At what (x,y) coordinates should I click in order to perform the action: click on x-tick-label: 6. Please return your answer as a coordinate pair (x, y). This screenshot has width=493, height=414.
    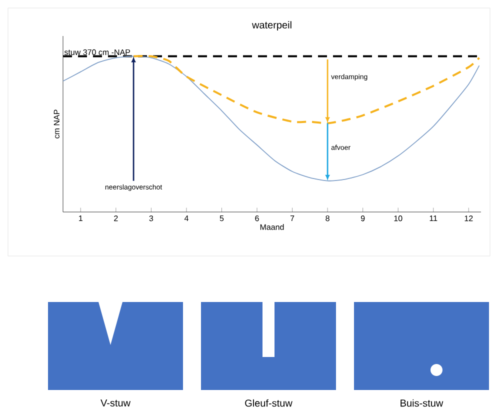
    Looking at the image, I should click on (257, 219).